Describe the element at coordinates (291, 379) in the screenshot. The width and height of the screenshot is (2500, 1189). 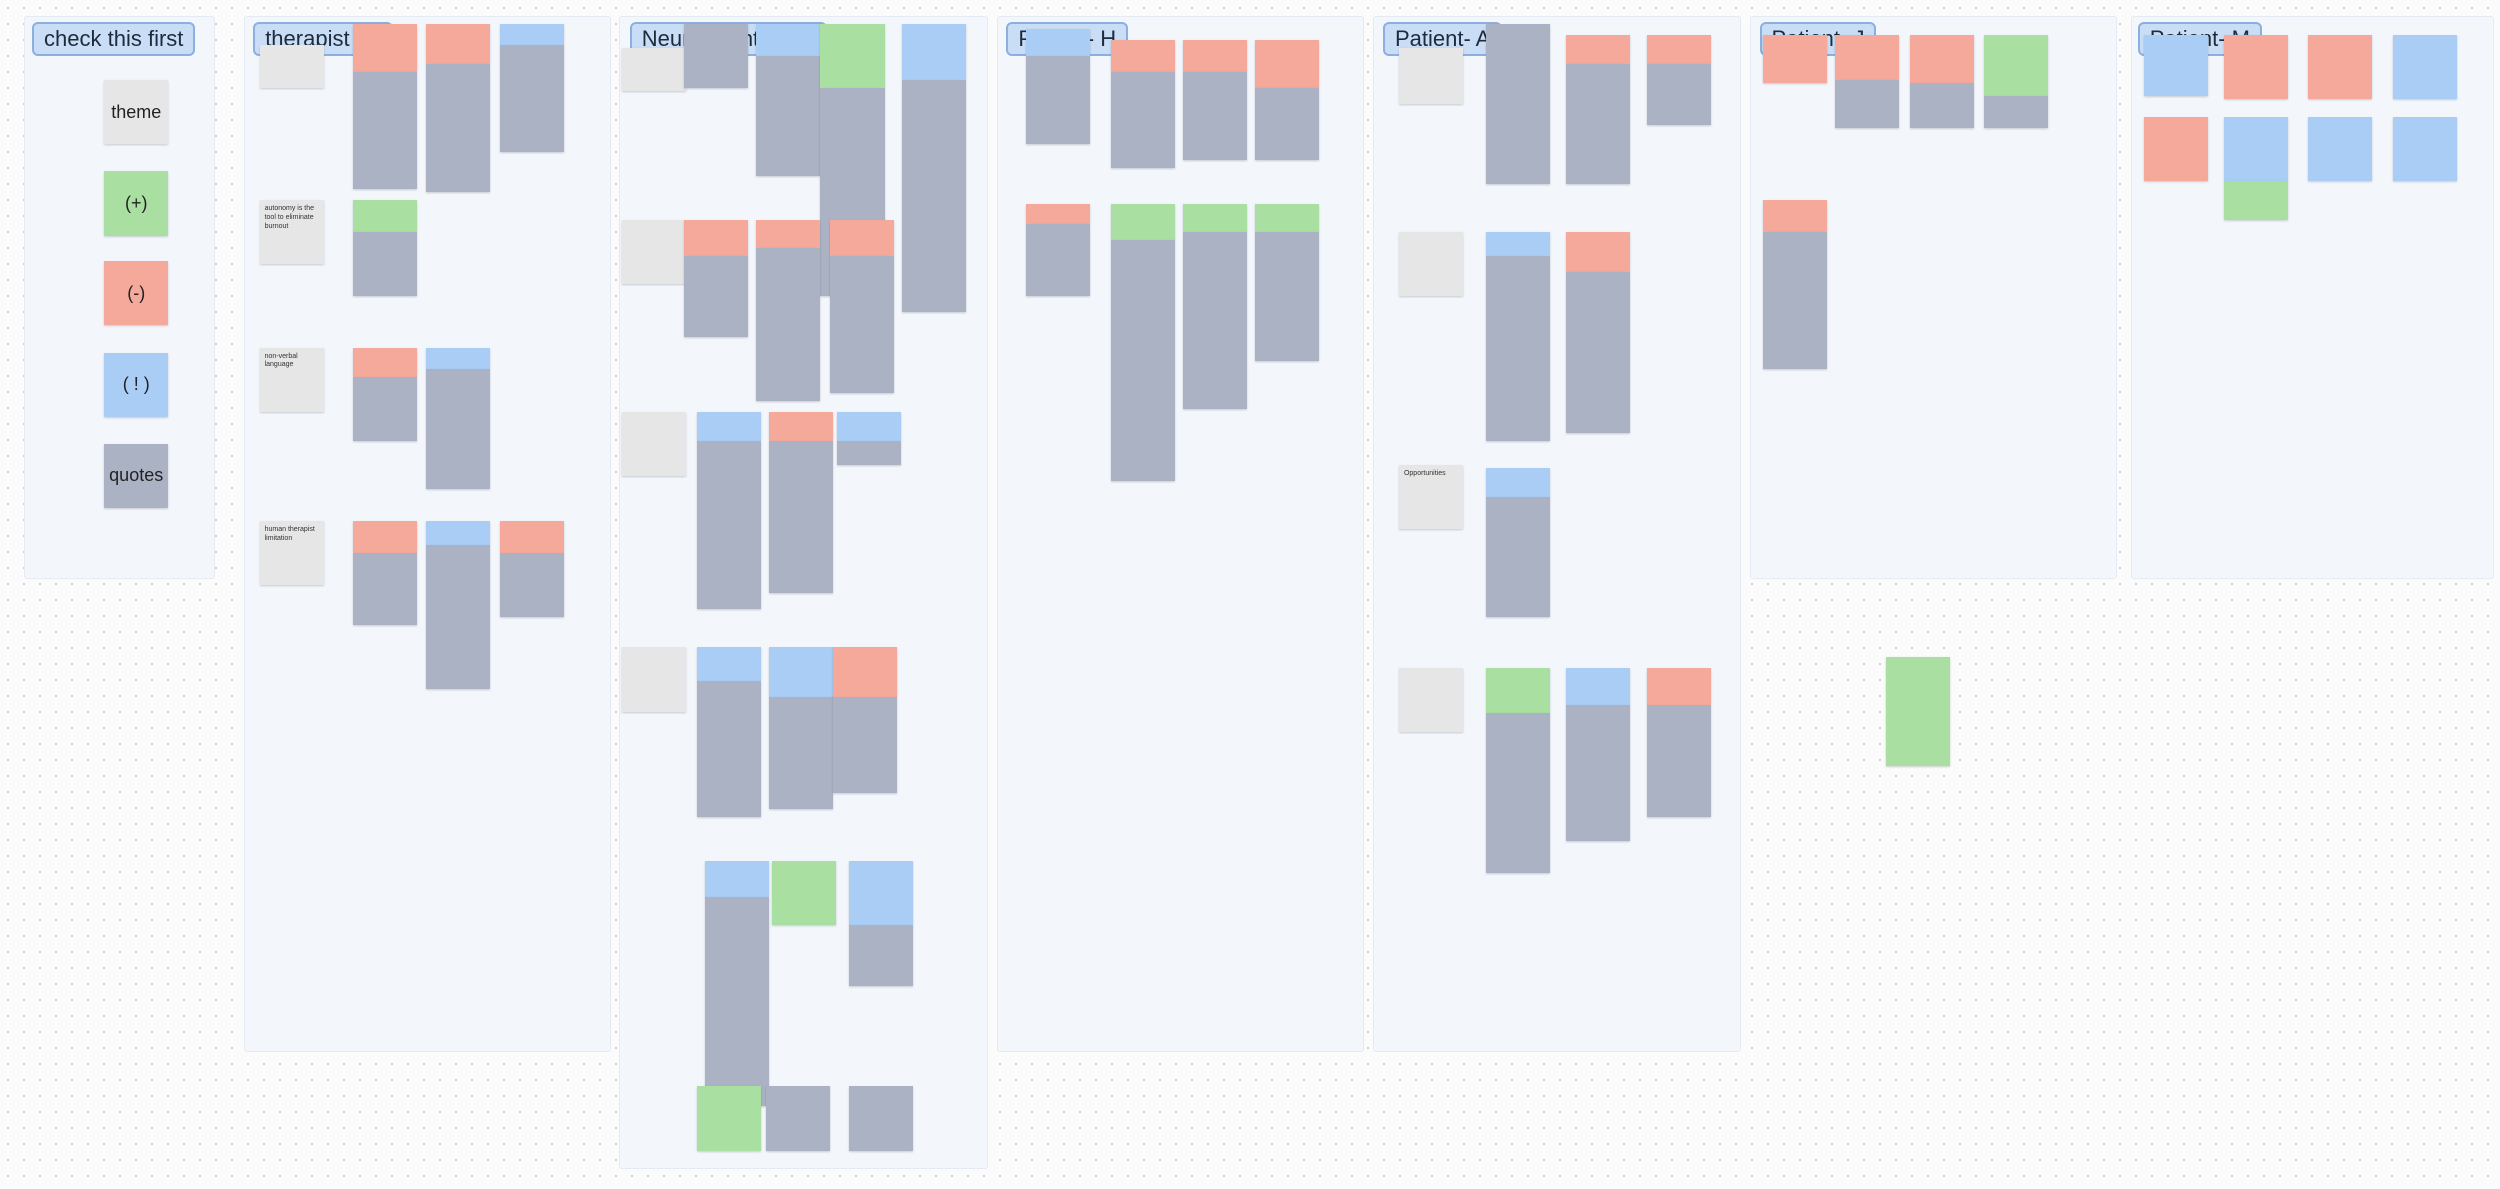
I see `theme-note: non-verbal language` at that location.